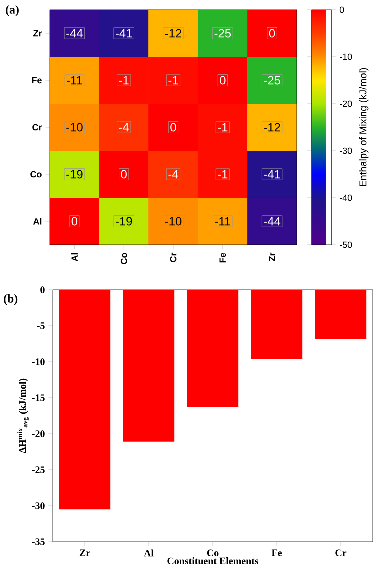  What do you see at coordinates (11, 300) in the screenshot?
I see `text: (b)` at bounding box center [11, 300].